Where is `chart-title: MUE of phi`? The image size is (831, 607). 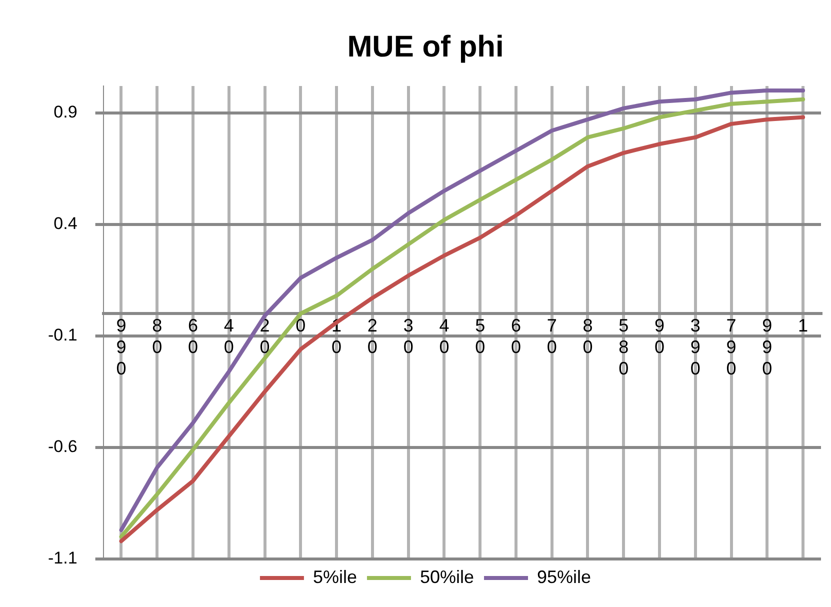
chart-title: MUE of phi is located at coordinates (425, 47).